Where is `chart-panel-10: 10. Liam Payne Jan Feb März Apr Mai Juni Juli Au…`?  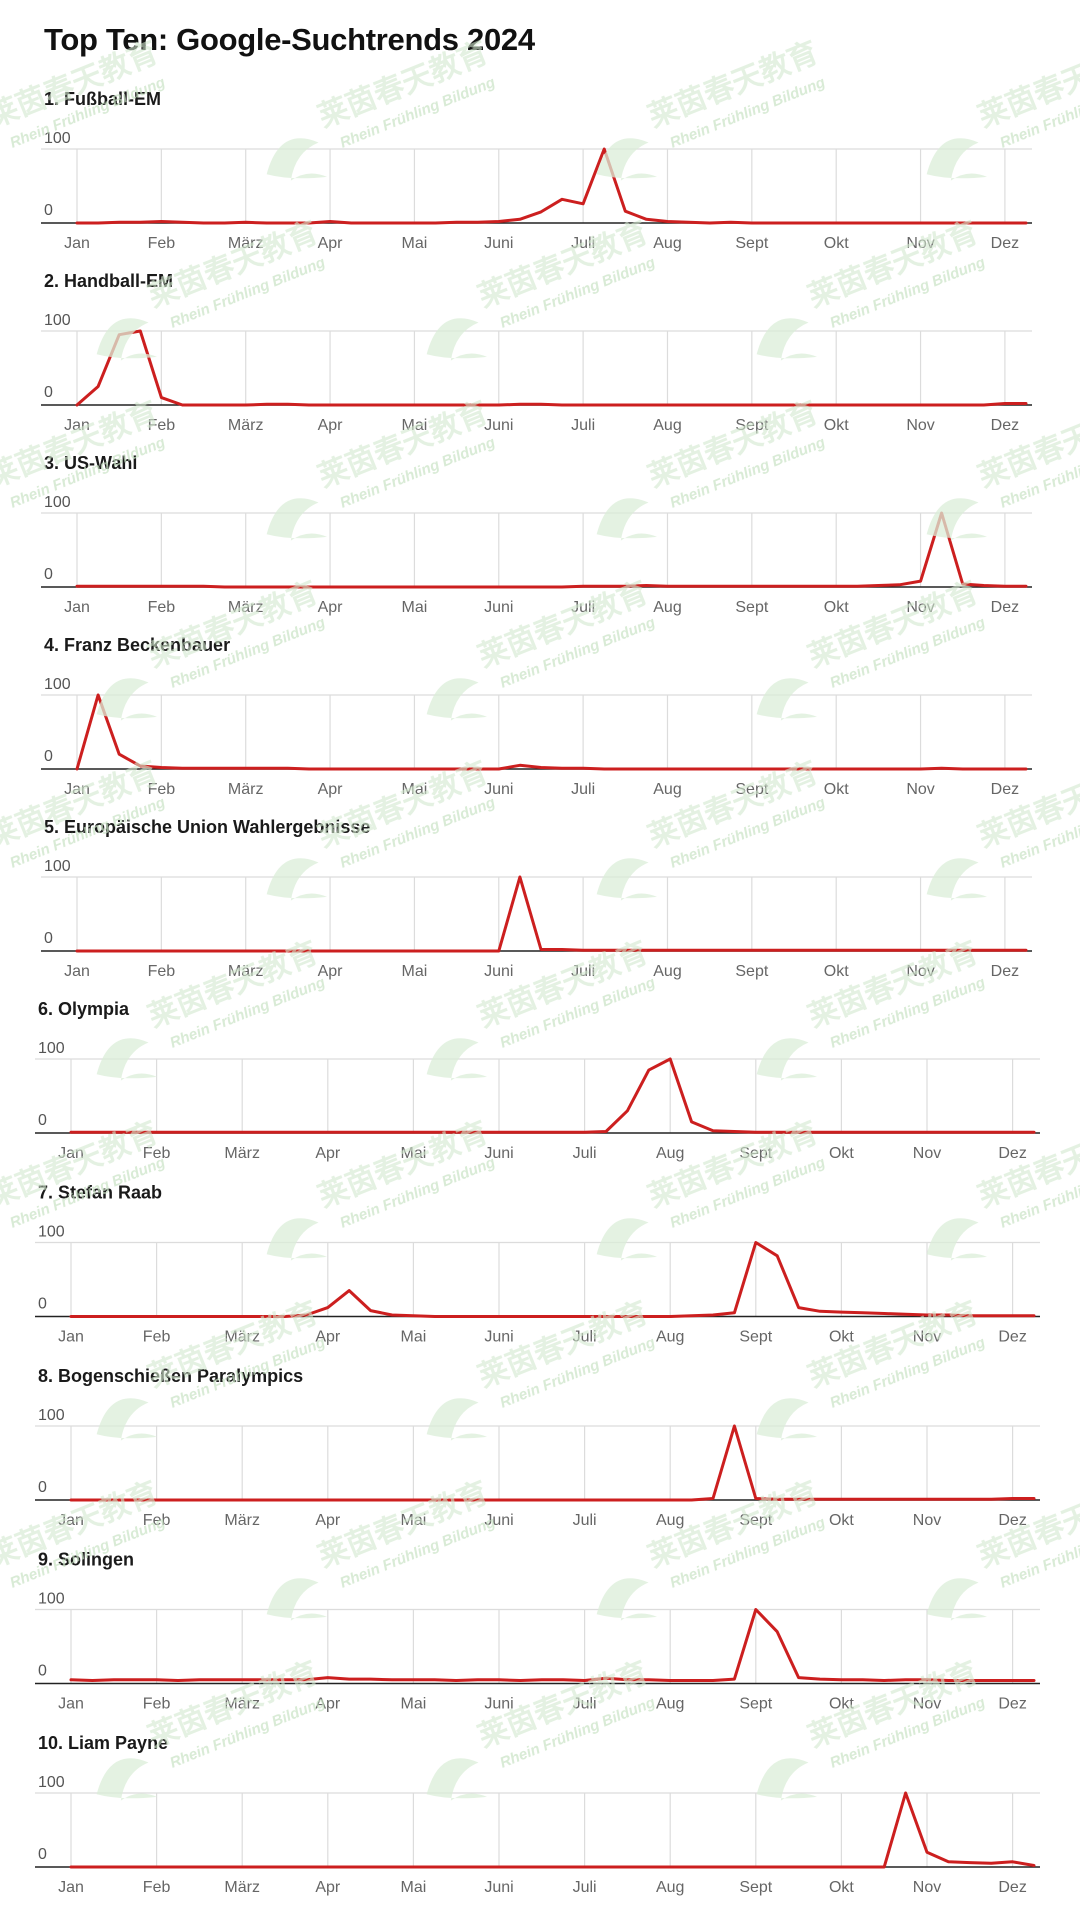
chart-panel-10: 10. Liam Payne Jan Feb März Apr Mai Juni Juli Au… is located at coordinates (537, 1814).